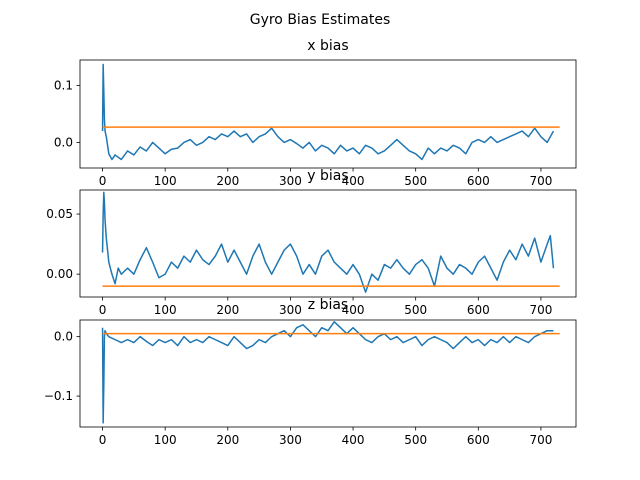  What do you see at coordinates (59, 274) in the screenshot?
I see `y-tick-label: 0.00` at bounding box center [59, 274].